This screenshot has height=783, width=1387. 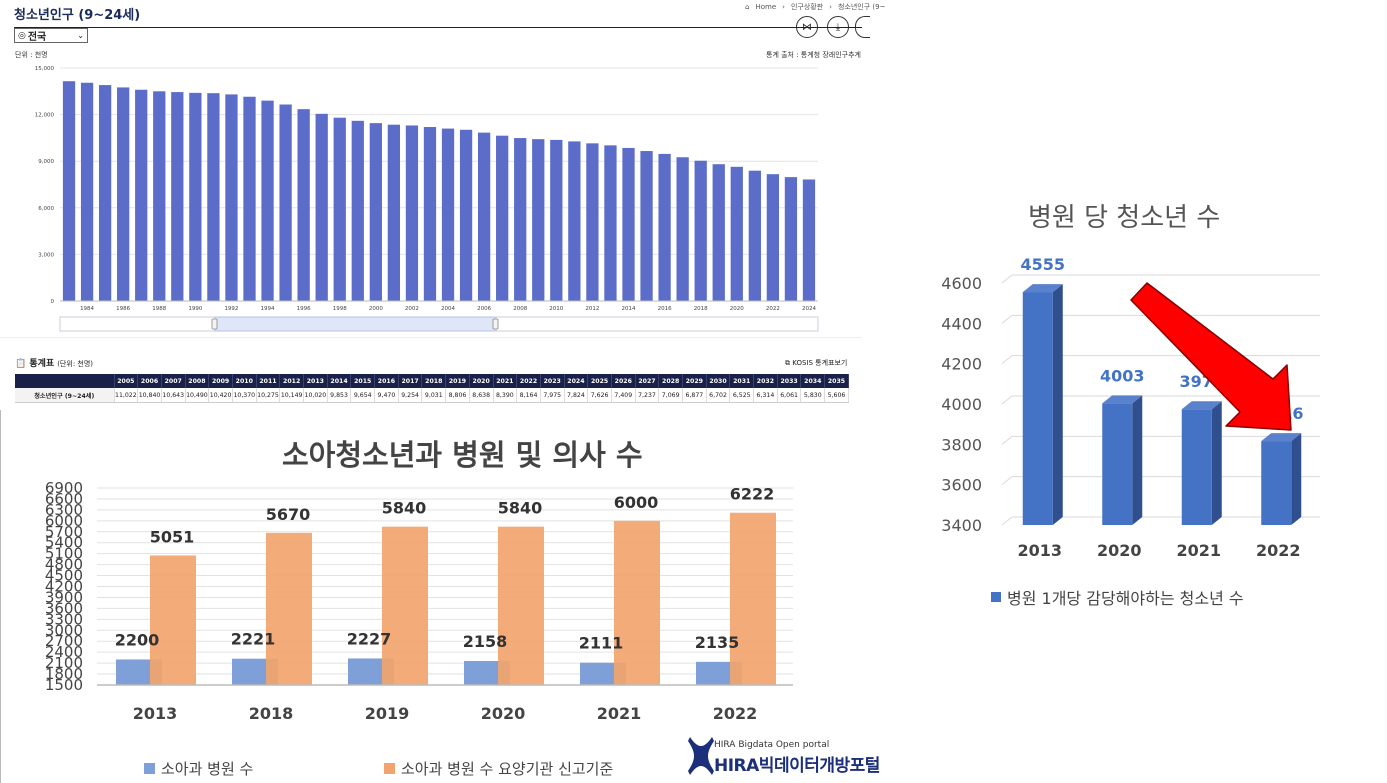 I want to click on table-cell: 8,638, so click(x=481, y=395).